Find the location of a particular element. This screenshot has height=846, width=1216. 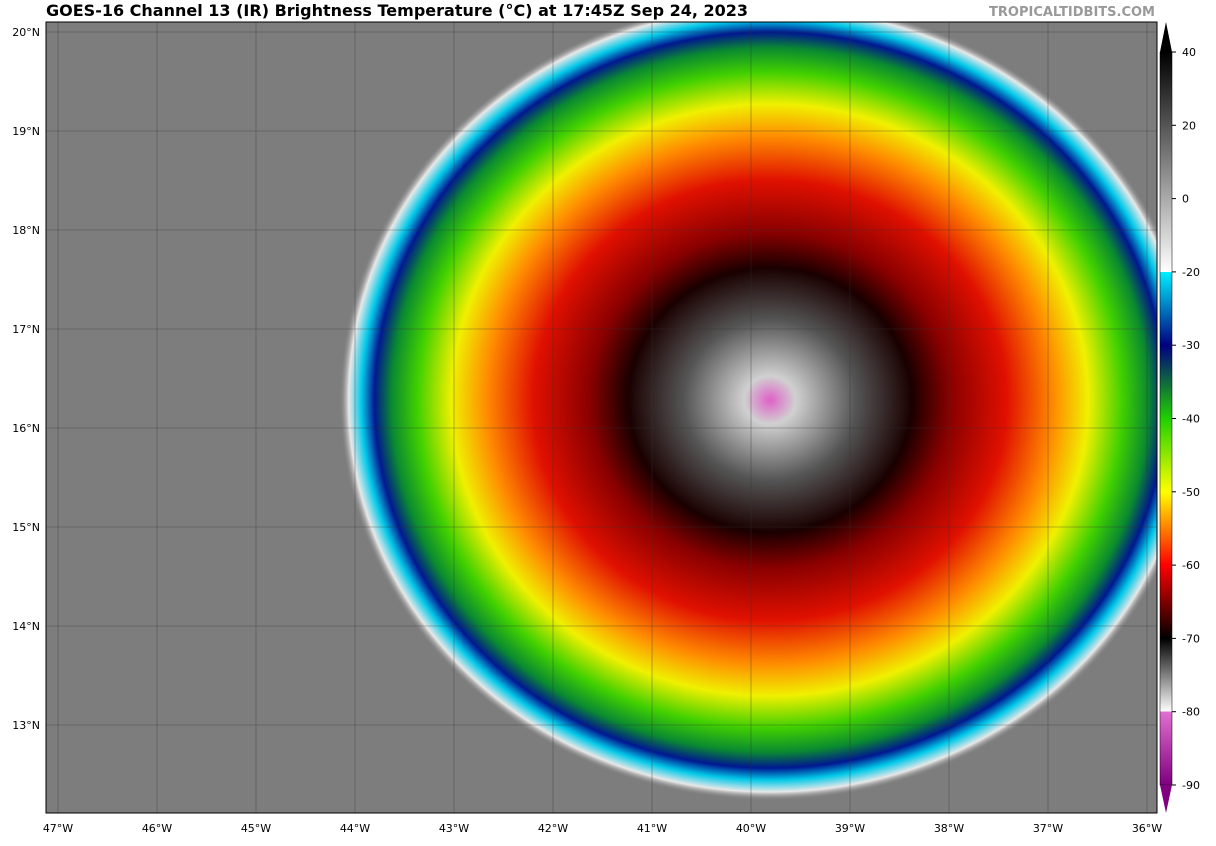

colorbar-label: -30 is located at coordinates (1191, 345).